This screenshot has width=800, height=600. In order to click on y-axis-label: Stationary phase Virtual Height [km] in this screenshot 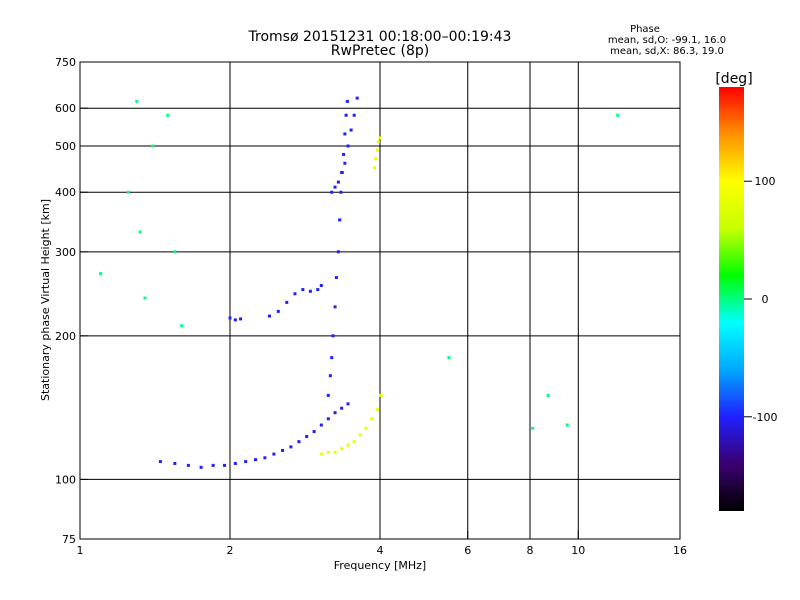, I will do `click(45, 300)`.